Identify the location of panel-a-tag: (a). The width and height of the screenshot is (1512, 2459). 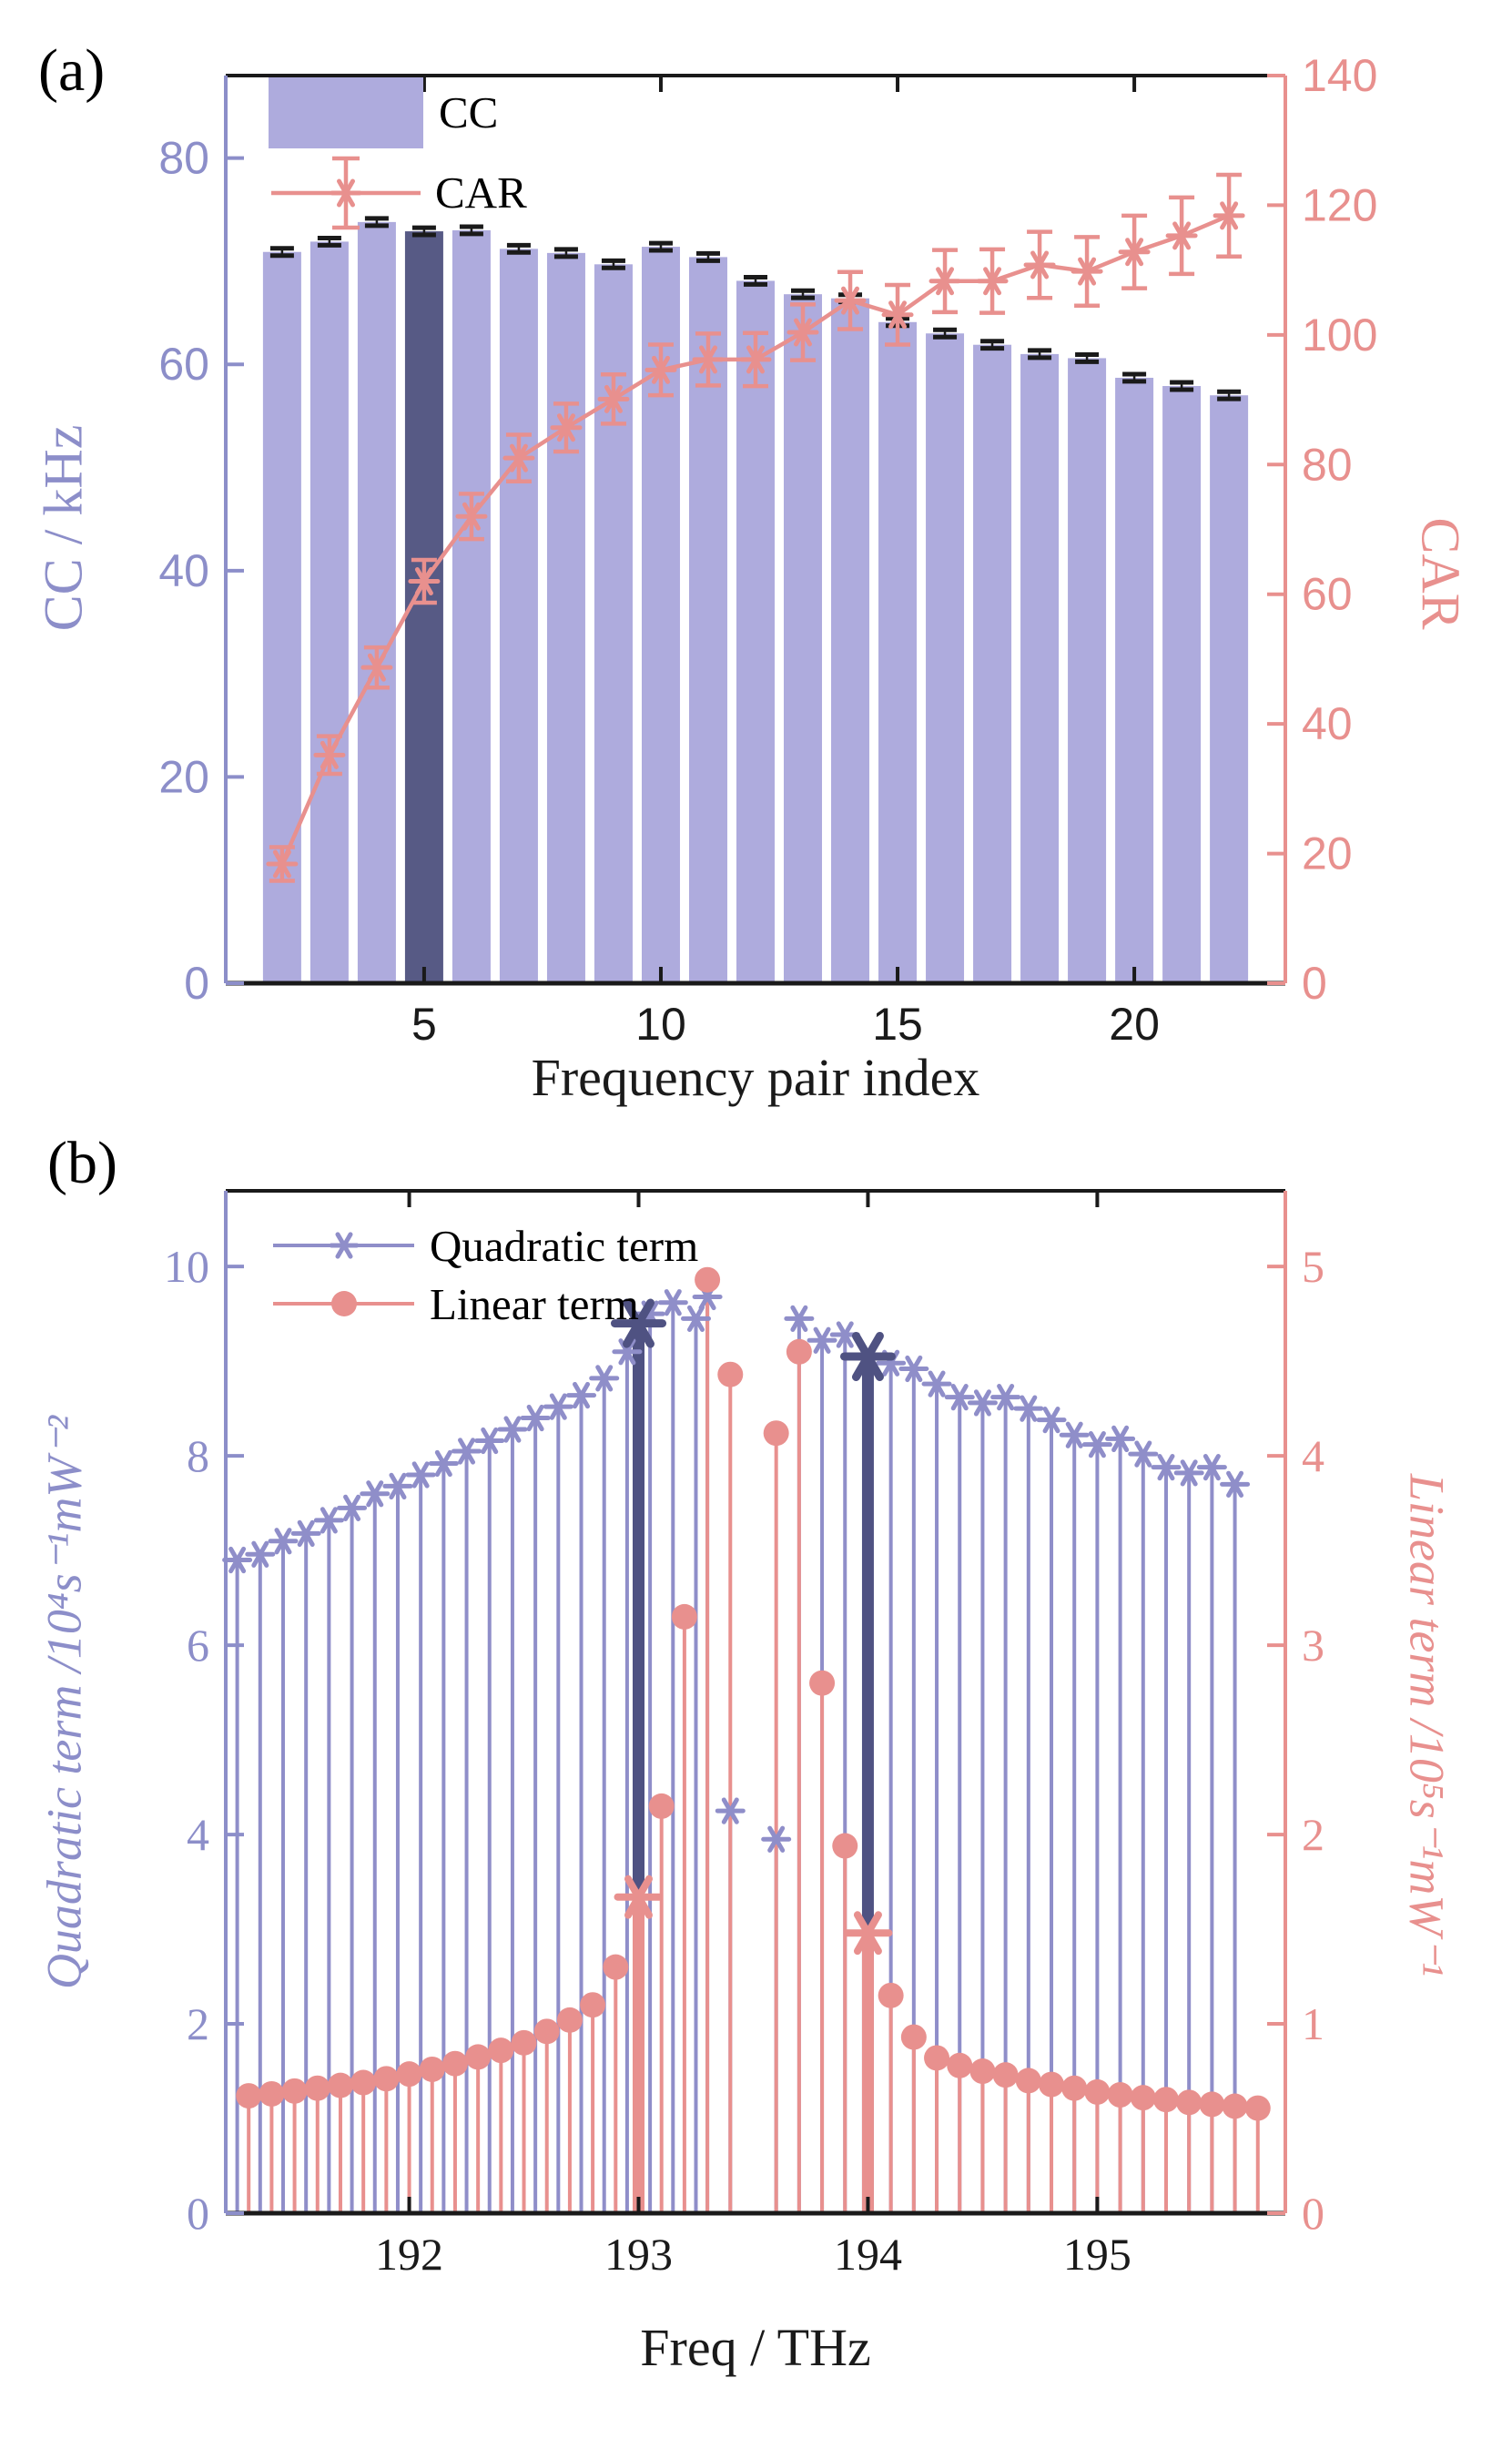
(72, 70).